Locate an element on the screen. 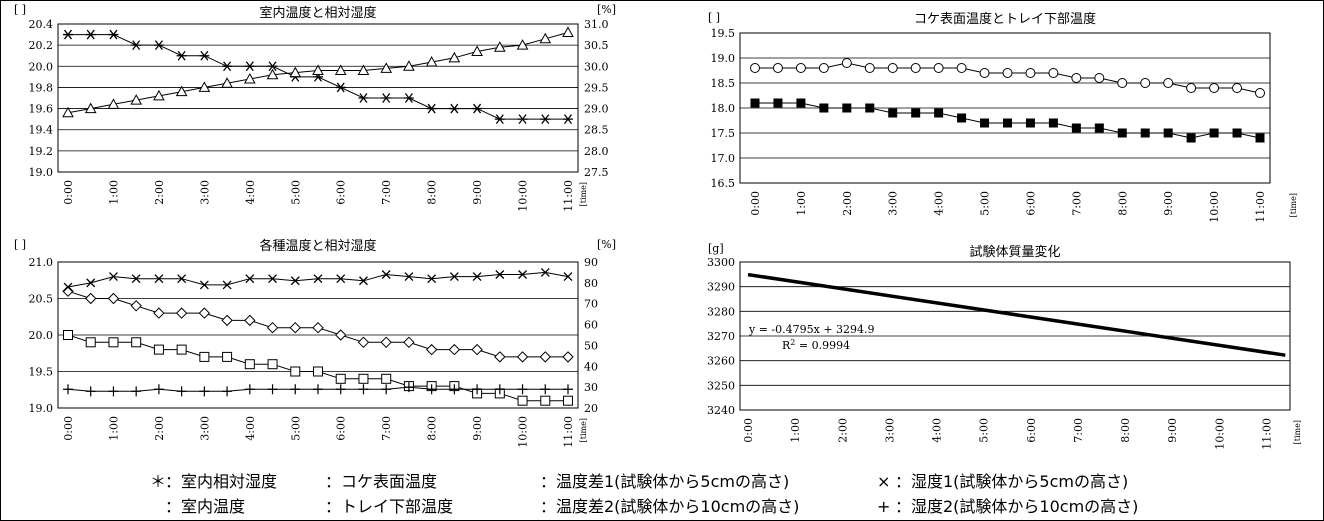 This screenshot has width=1324, height=521. legend-label-indoor-temp: ：室内温度 is located at coordinates (205, 506).